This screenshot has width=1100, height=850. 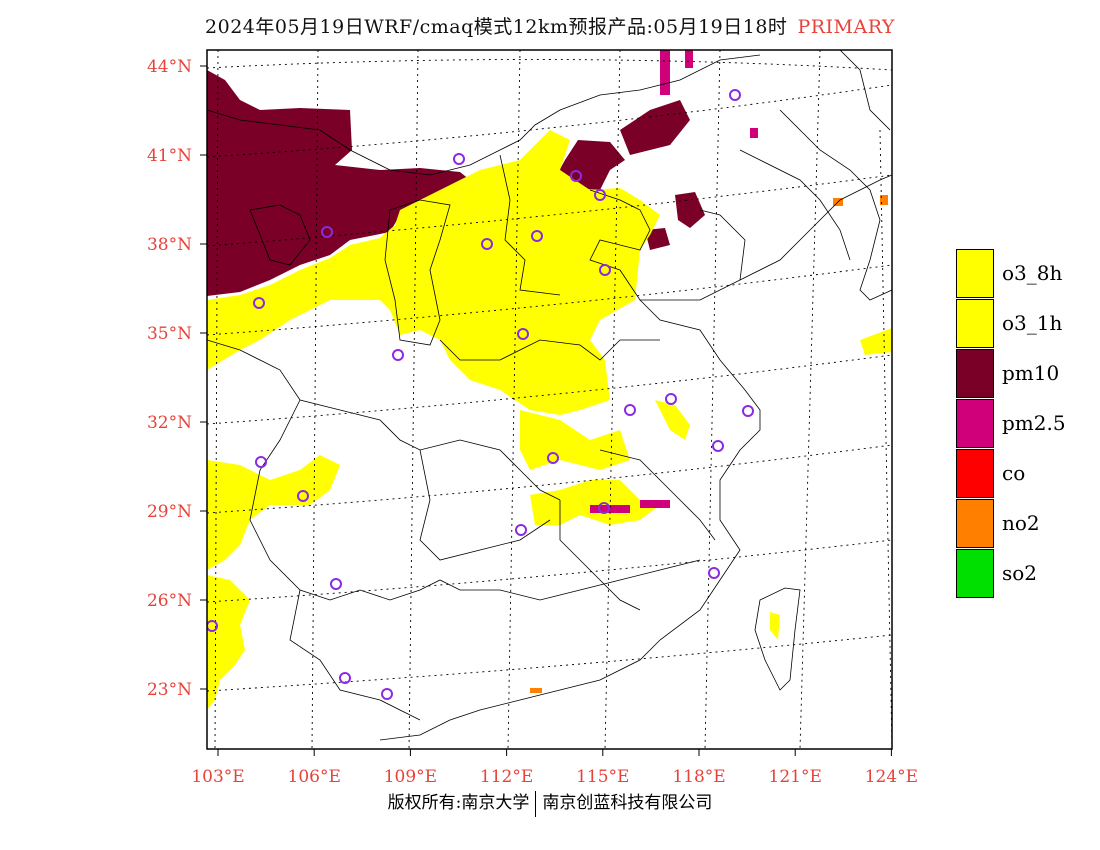 What do you see at coordinates (169, 690) in the screenshot?
I see `latitude-label: 23°N` at bounding box center [169, 690].